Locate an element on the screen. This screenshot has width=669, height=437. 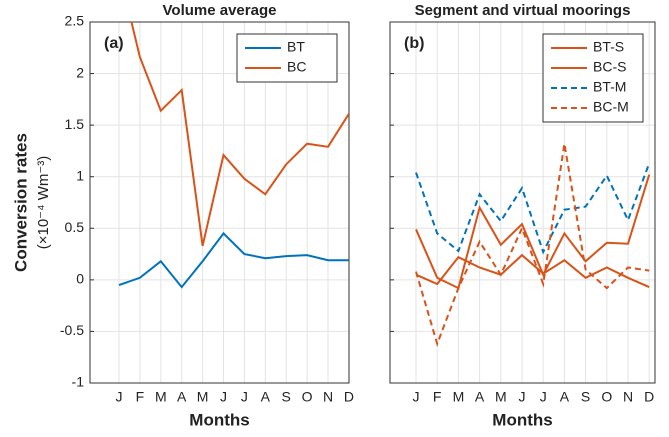
y-axis-label: Conversion rates is located at coordinates (20, 202).